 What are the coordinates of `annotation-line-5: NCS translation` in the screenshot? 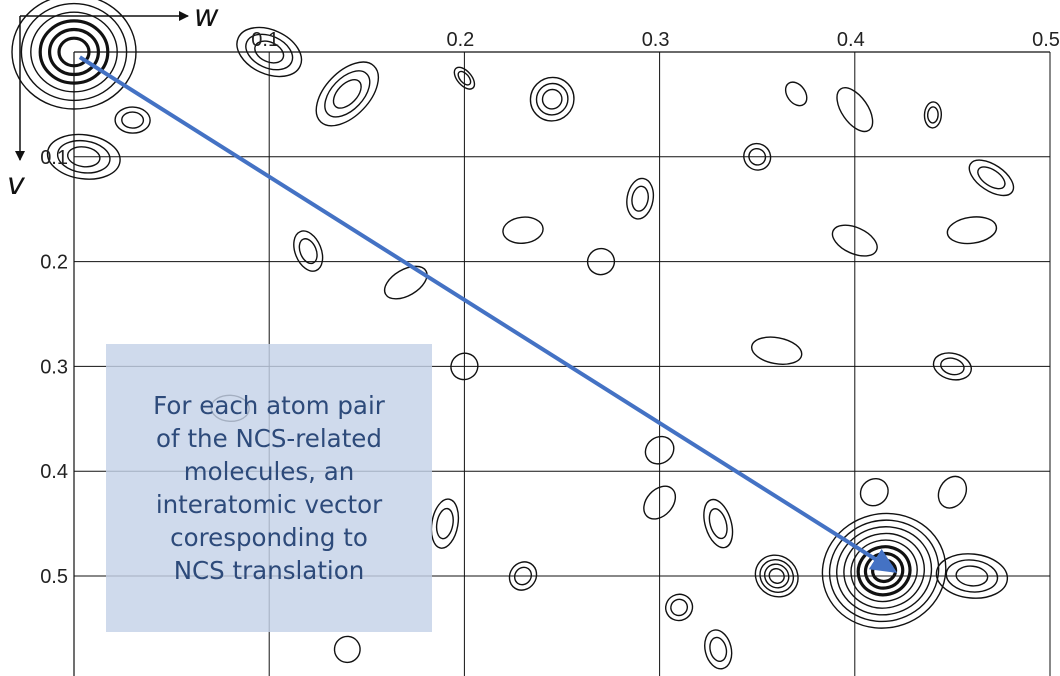 It's located at (269, 571).